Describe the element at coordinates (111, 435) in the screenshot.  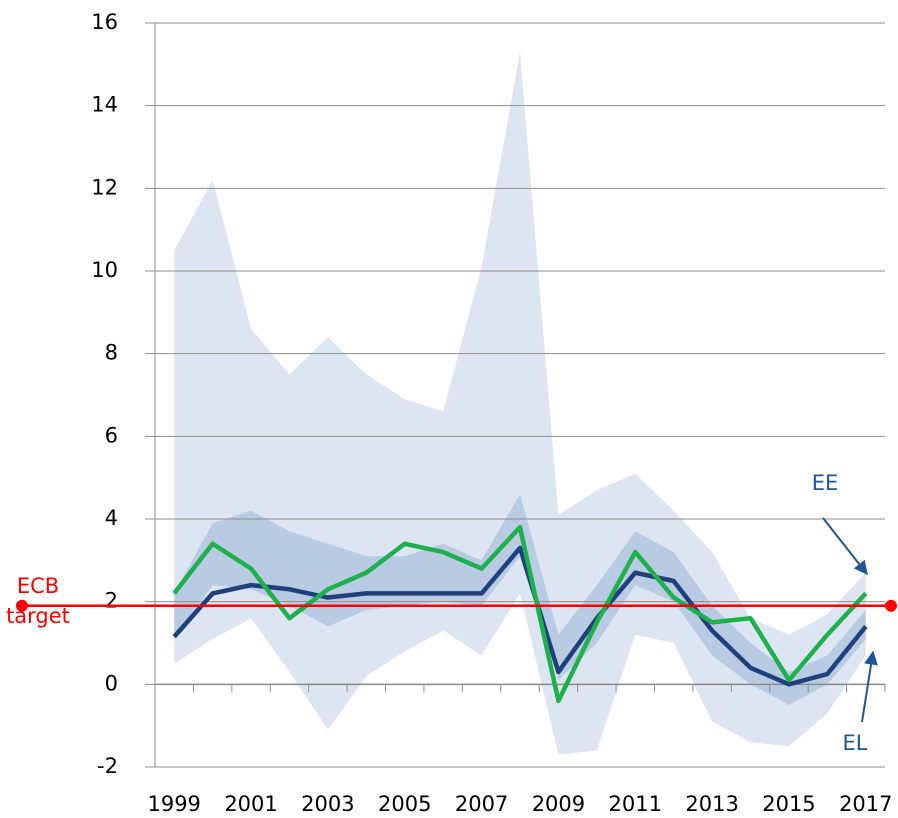
I see `y-tick-label: 6` at that location.